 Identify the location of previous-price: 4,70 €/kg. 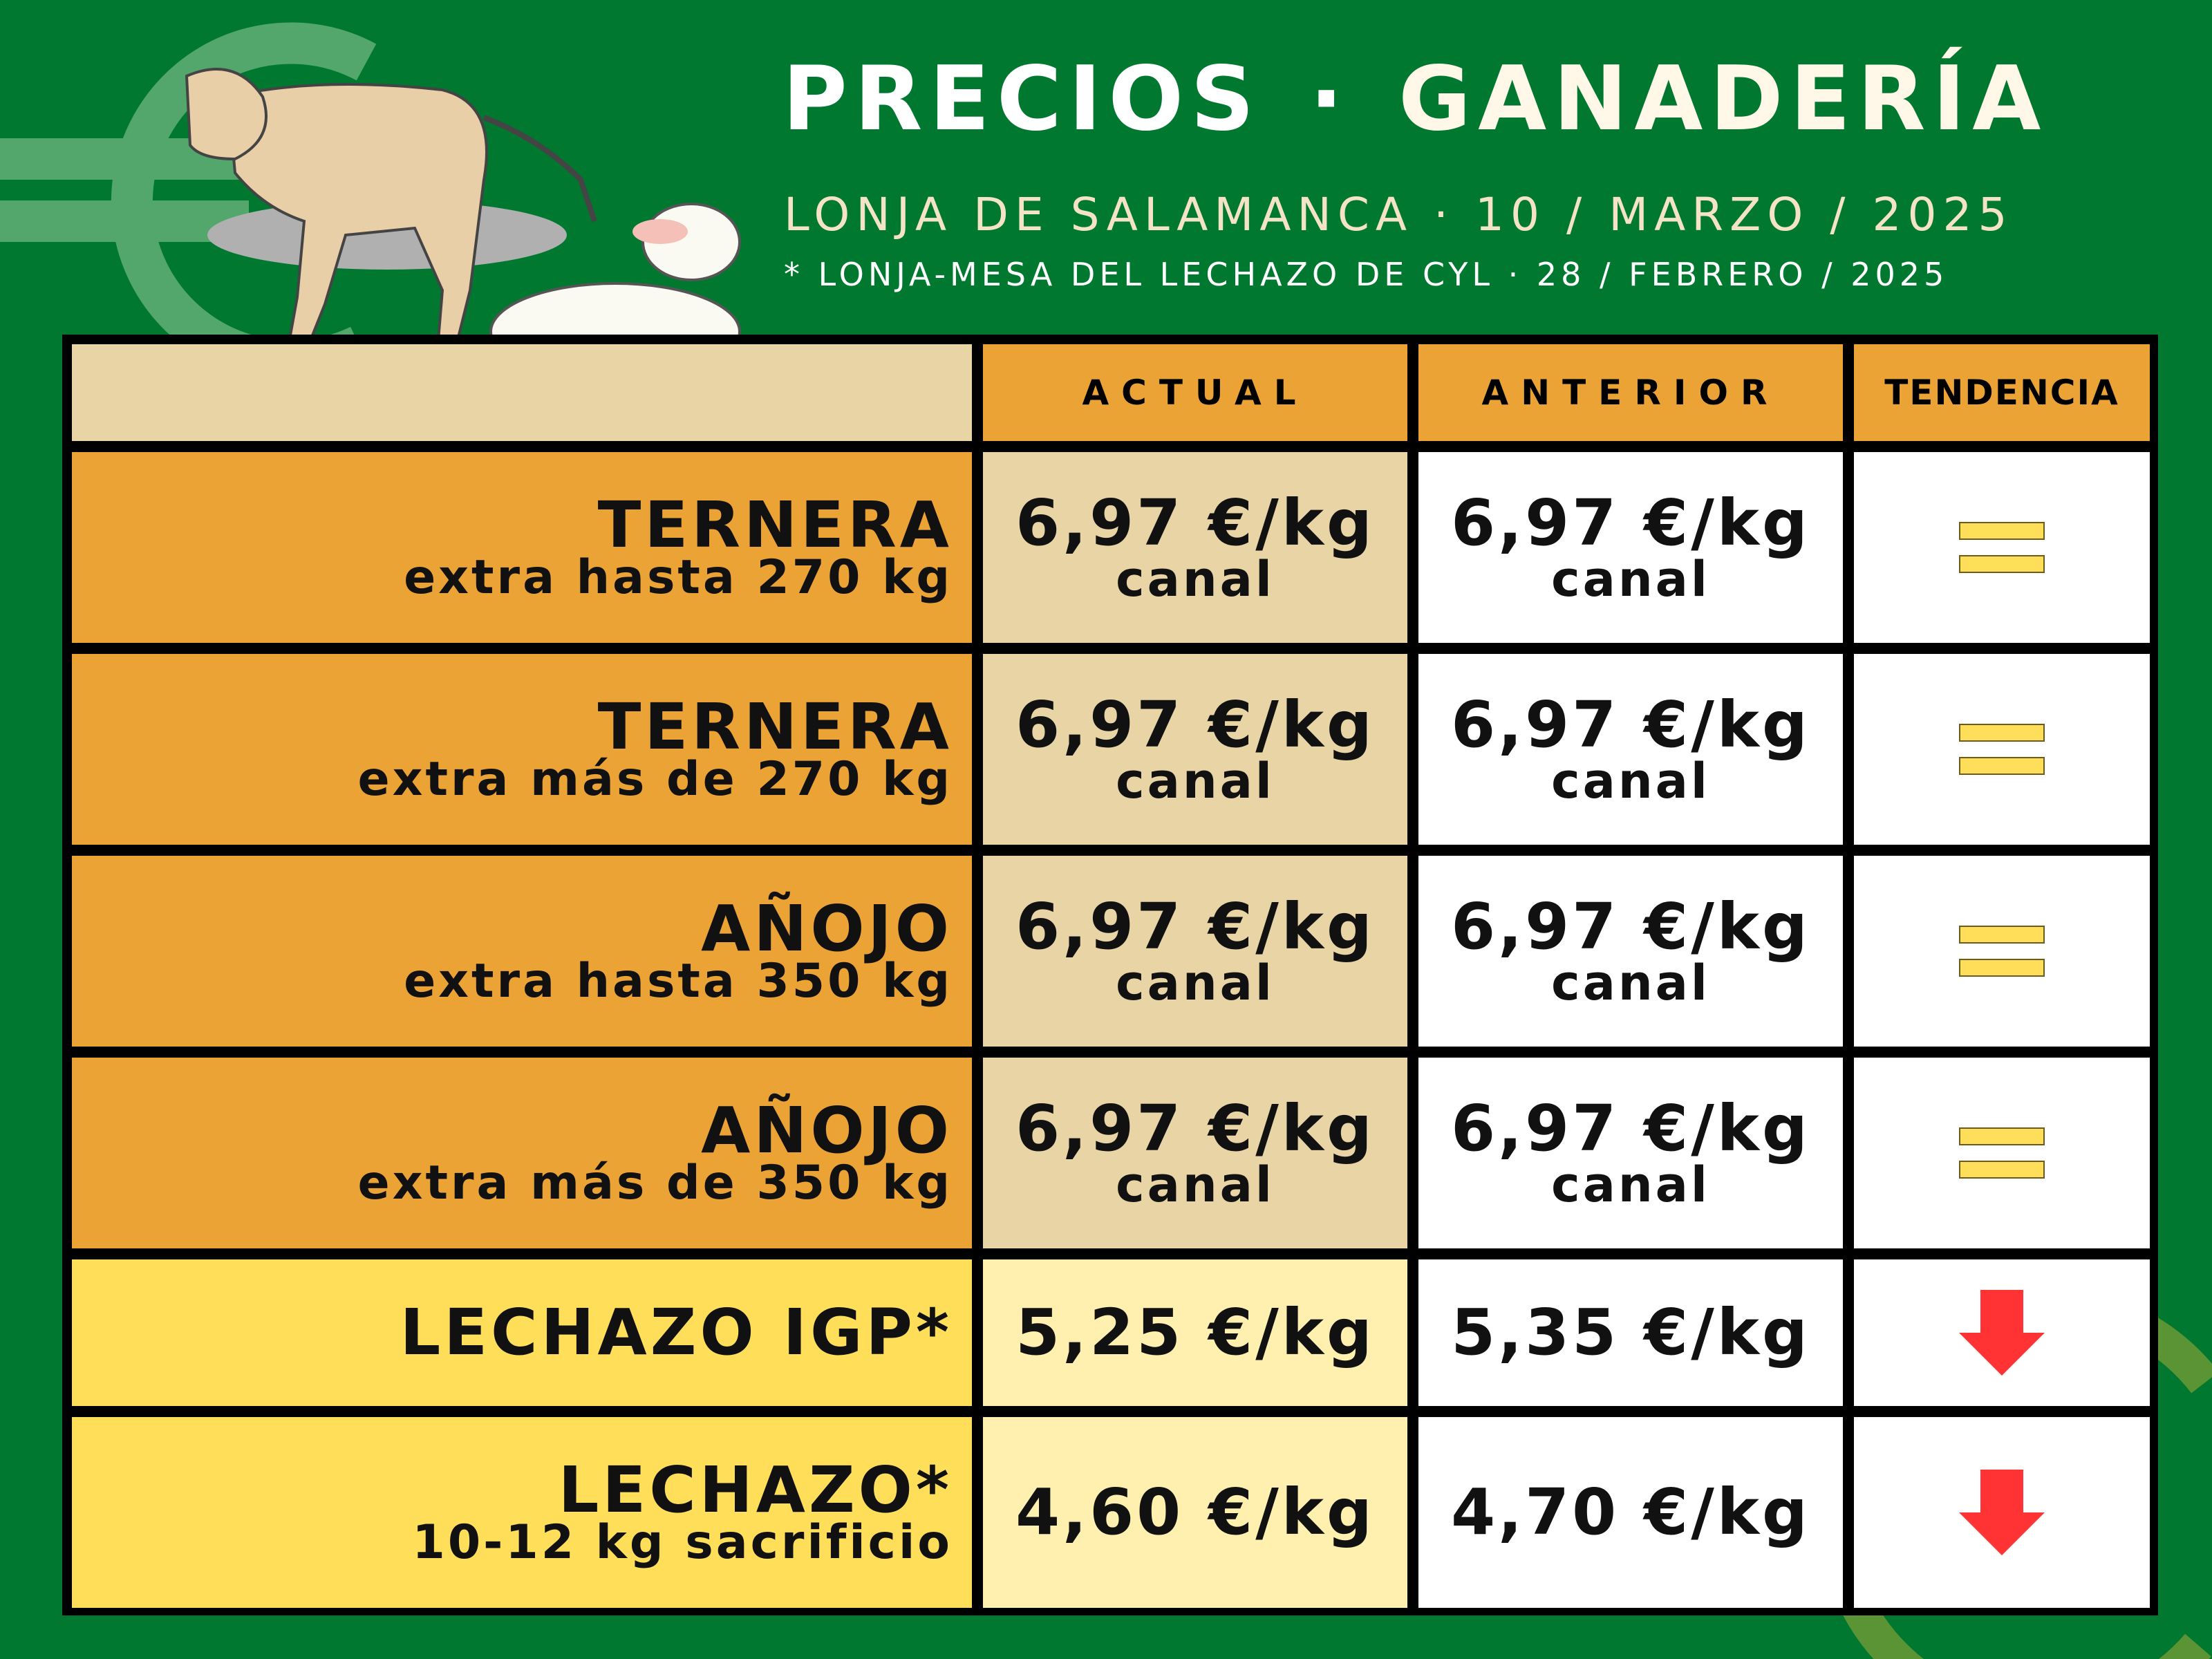
(1630, 1512).